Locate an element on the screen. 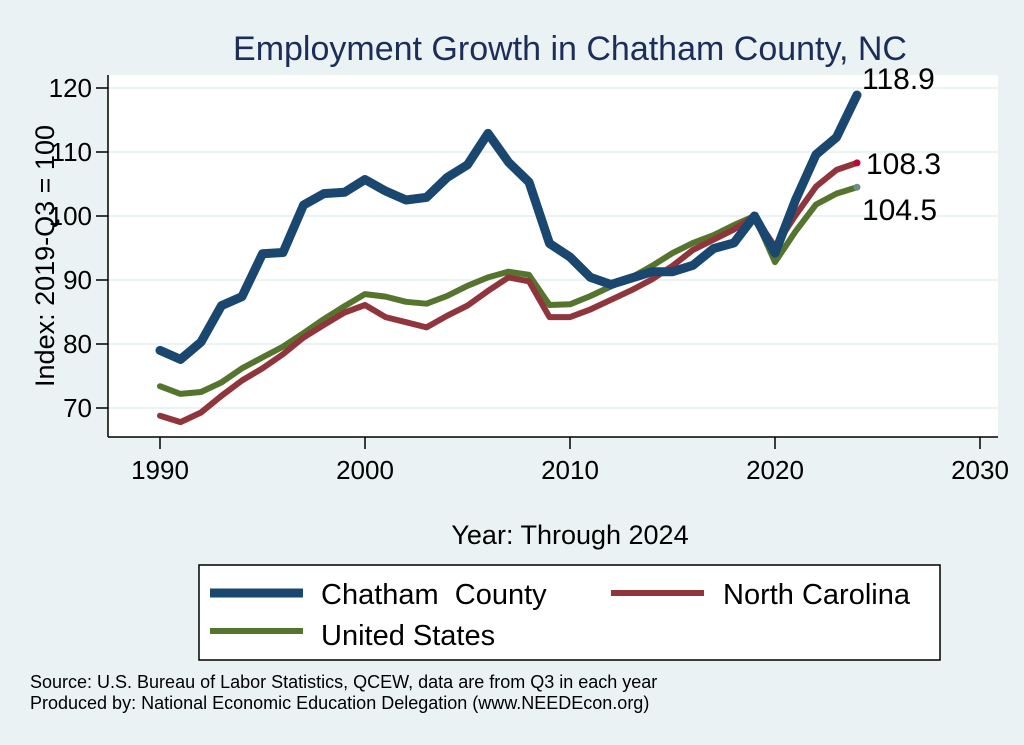  y-tick-label: 70 is located at coordinates (77, 408).